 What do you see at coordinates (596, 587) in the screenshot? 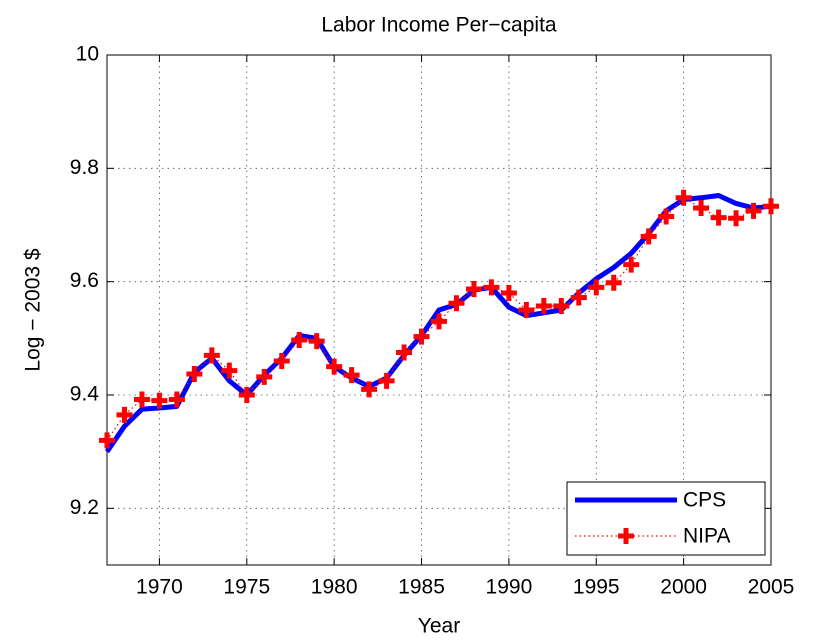
I see `x-tick-label: 1995` at bounding box center [596, 587].